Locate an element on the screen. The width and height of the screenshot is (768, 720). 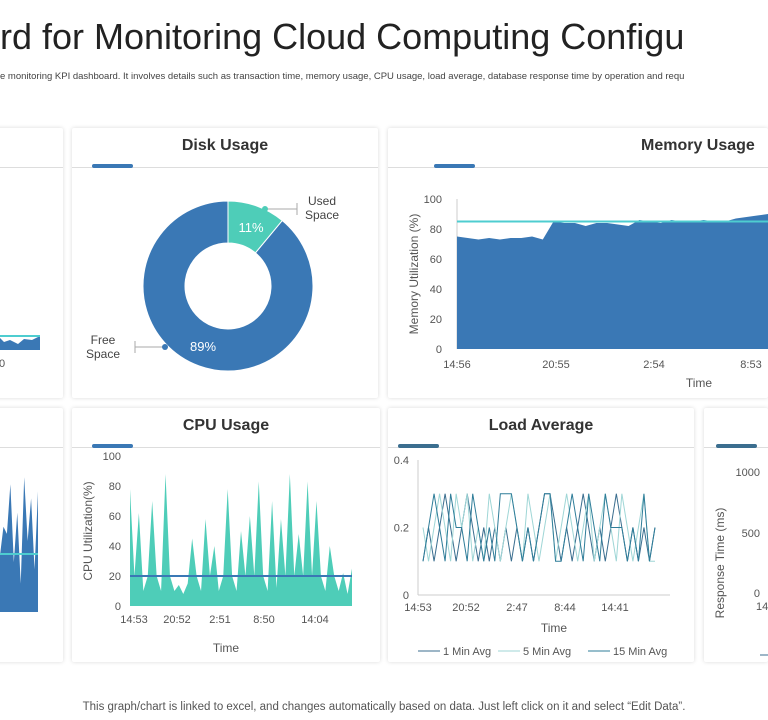
x-tick: 20:55 is located at coordinates (556, 365).